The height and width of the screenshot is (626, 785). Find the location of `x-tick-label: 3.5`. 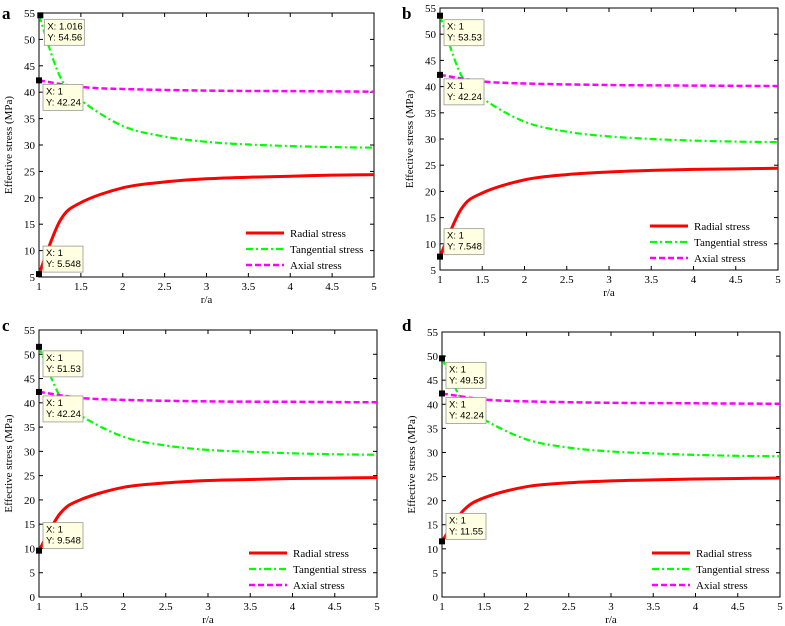

x-tick-label: 3.5 is located at coordinates (249, 287).